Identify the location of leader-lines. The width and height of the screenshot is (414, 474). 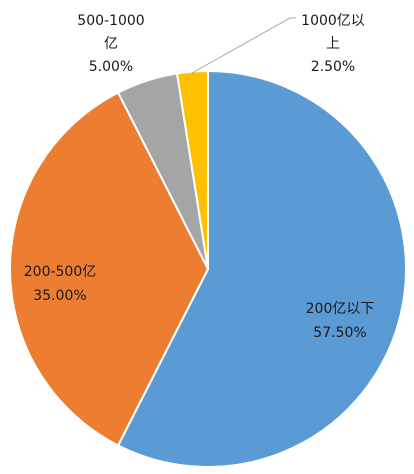
(243, 45).